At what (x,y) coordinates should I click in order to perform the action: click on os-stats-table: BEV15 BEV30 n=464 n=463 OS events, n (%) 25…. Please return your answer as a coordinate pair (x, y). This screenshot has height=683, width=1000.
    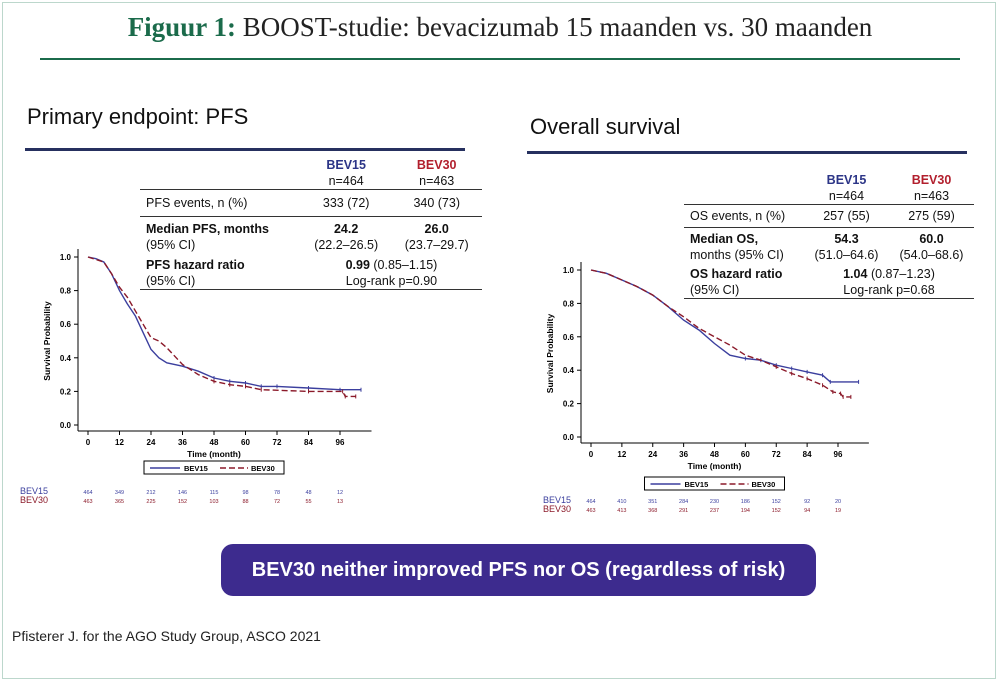
    Looking at the image, I should click on (829, 235).